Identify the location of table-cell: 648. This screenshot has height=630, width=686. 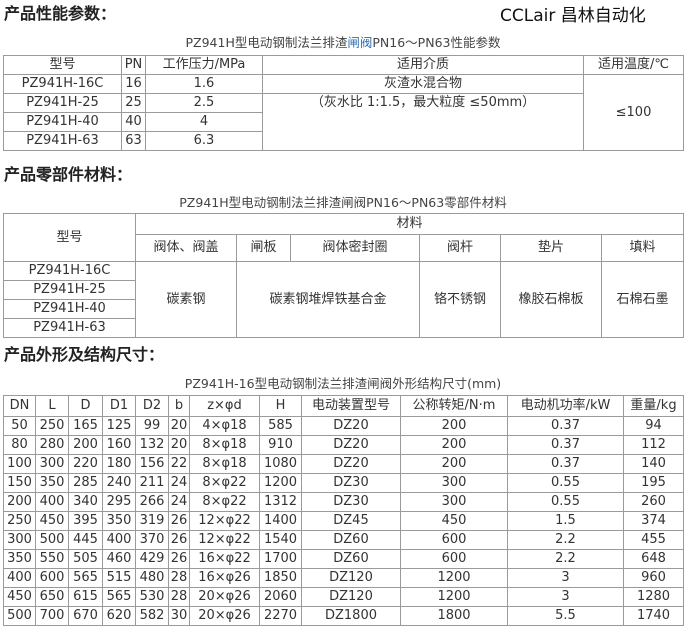
(653, 559).